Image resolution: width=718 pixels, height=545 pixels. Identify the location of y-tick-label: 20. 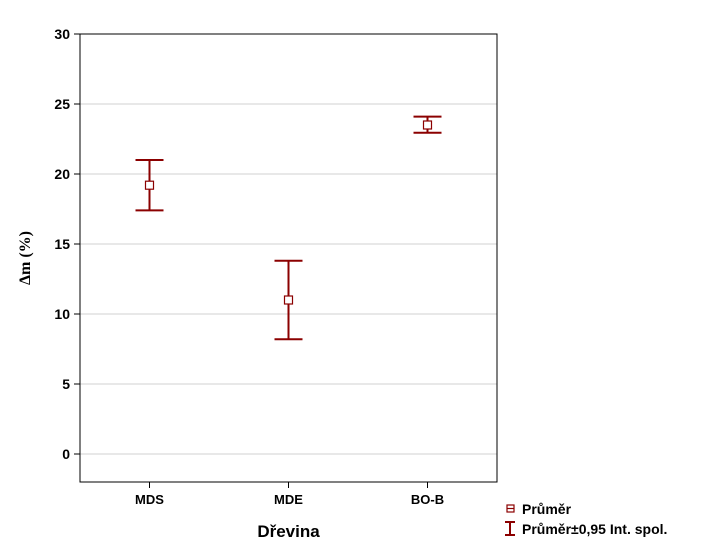
(62, 174).